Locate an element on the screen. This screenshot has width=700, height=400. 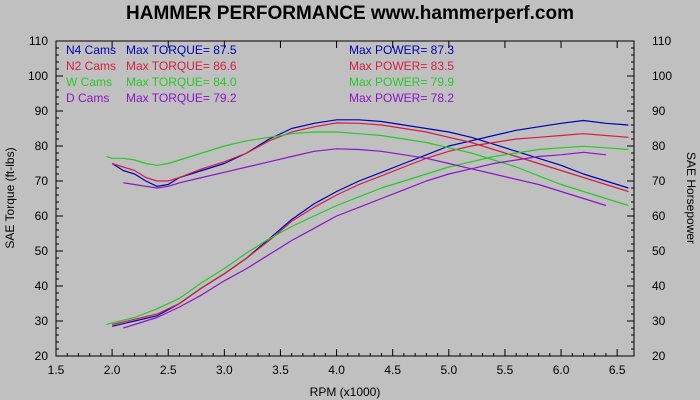
legend-power-label: Max POWER= 83.5 is located at coordinates (401, 66).